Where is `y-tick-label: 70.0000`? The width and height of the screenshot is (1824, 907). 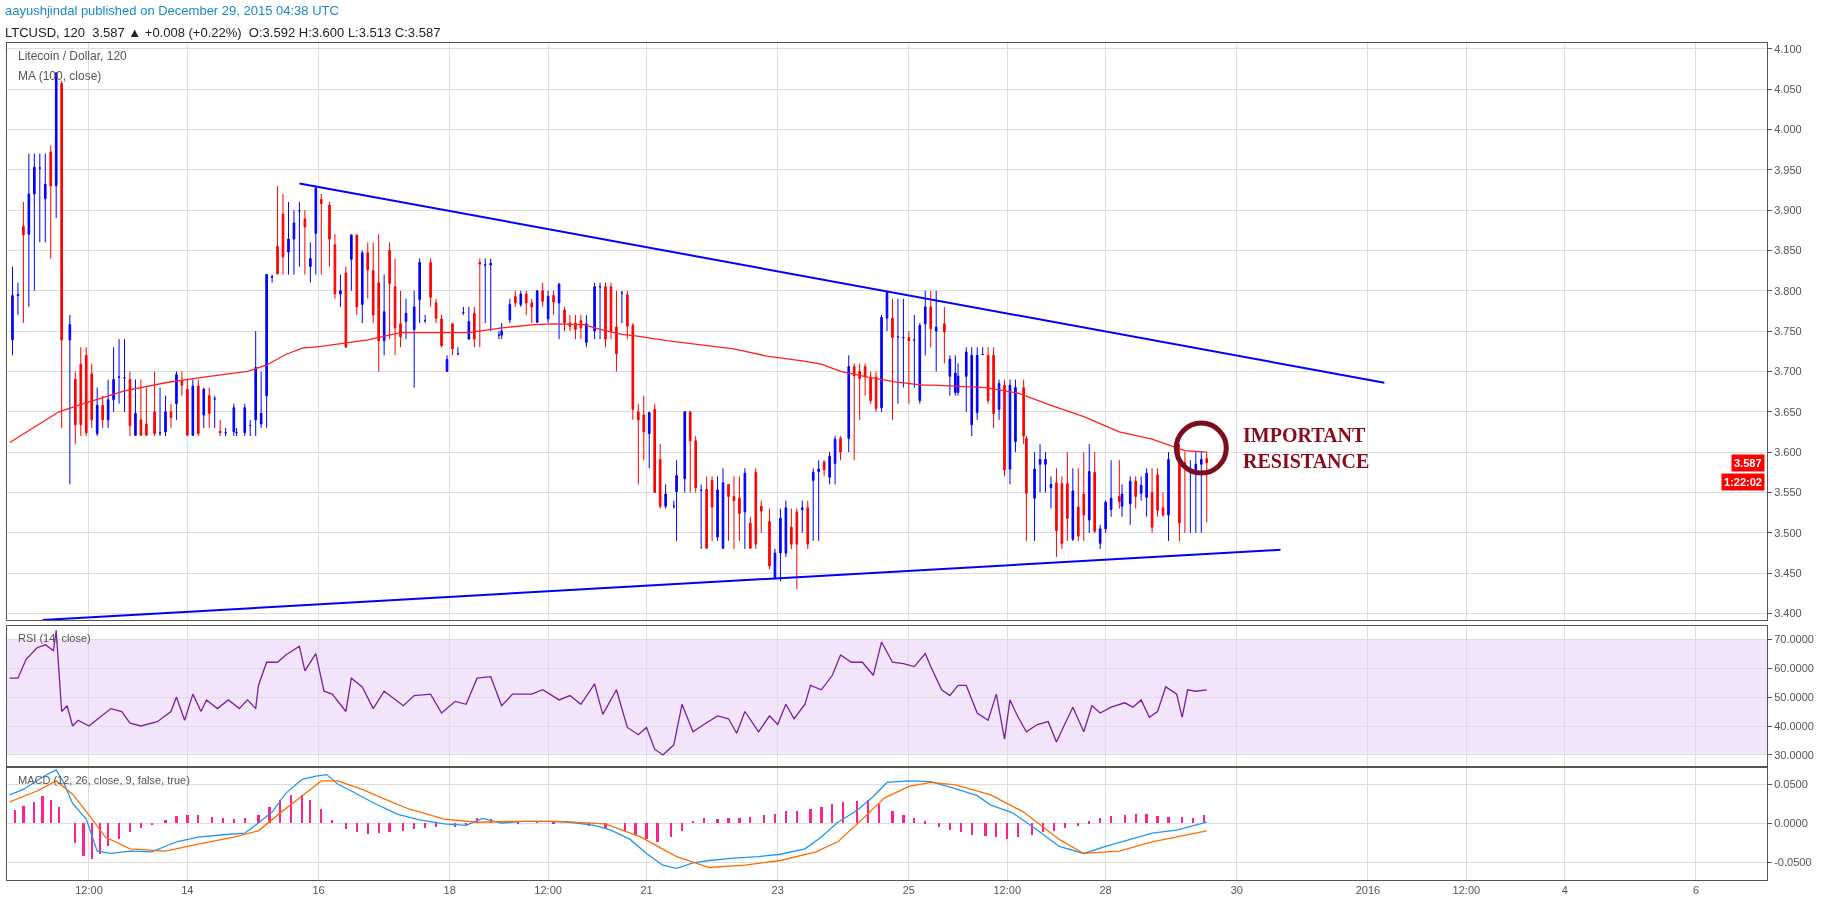
y-tick-label: 70.0000 is located at coordinates (1794, 638).